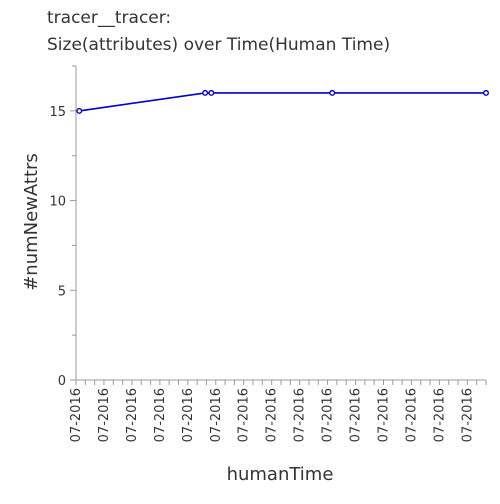  What do you see at coordinates (31, 222) in the screenshot?
I see `y-axis-label: #numNewAttrs` at bounding box center [31, 222].